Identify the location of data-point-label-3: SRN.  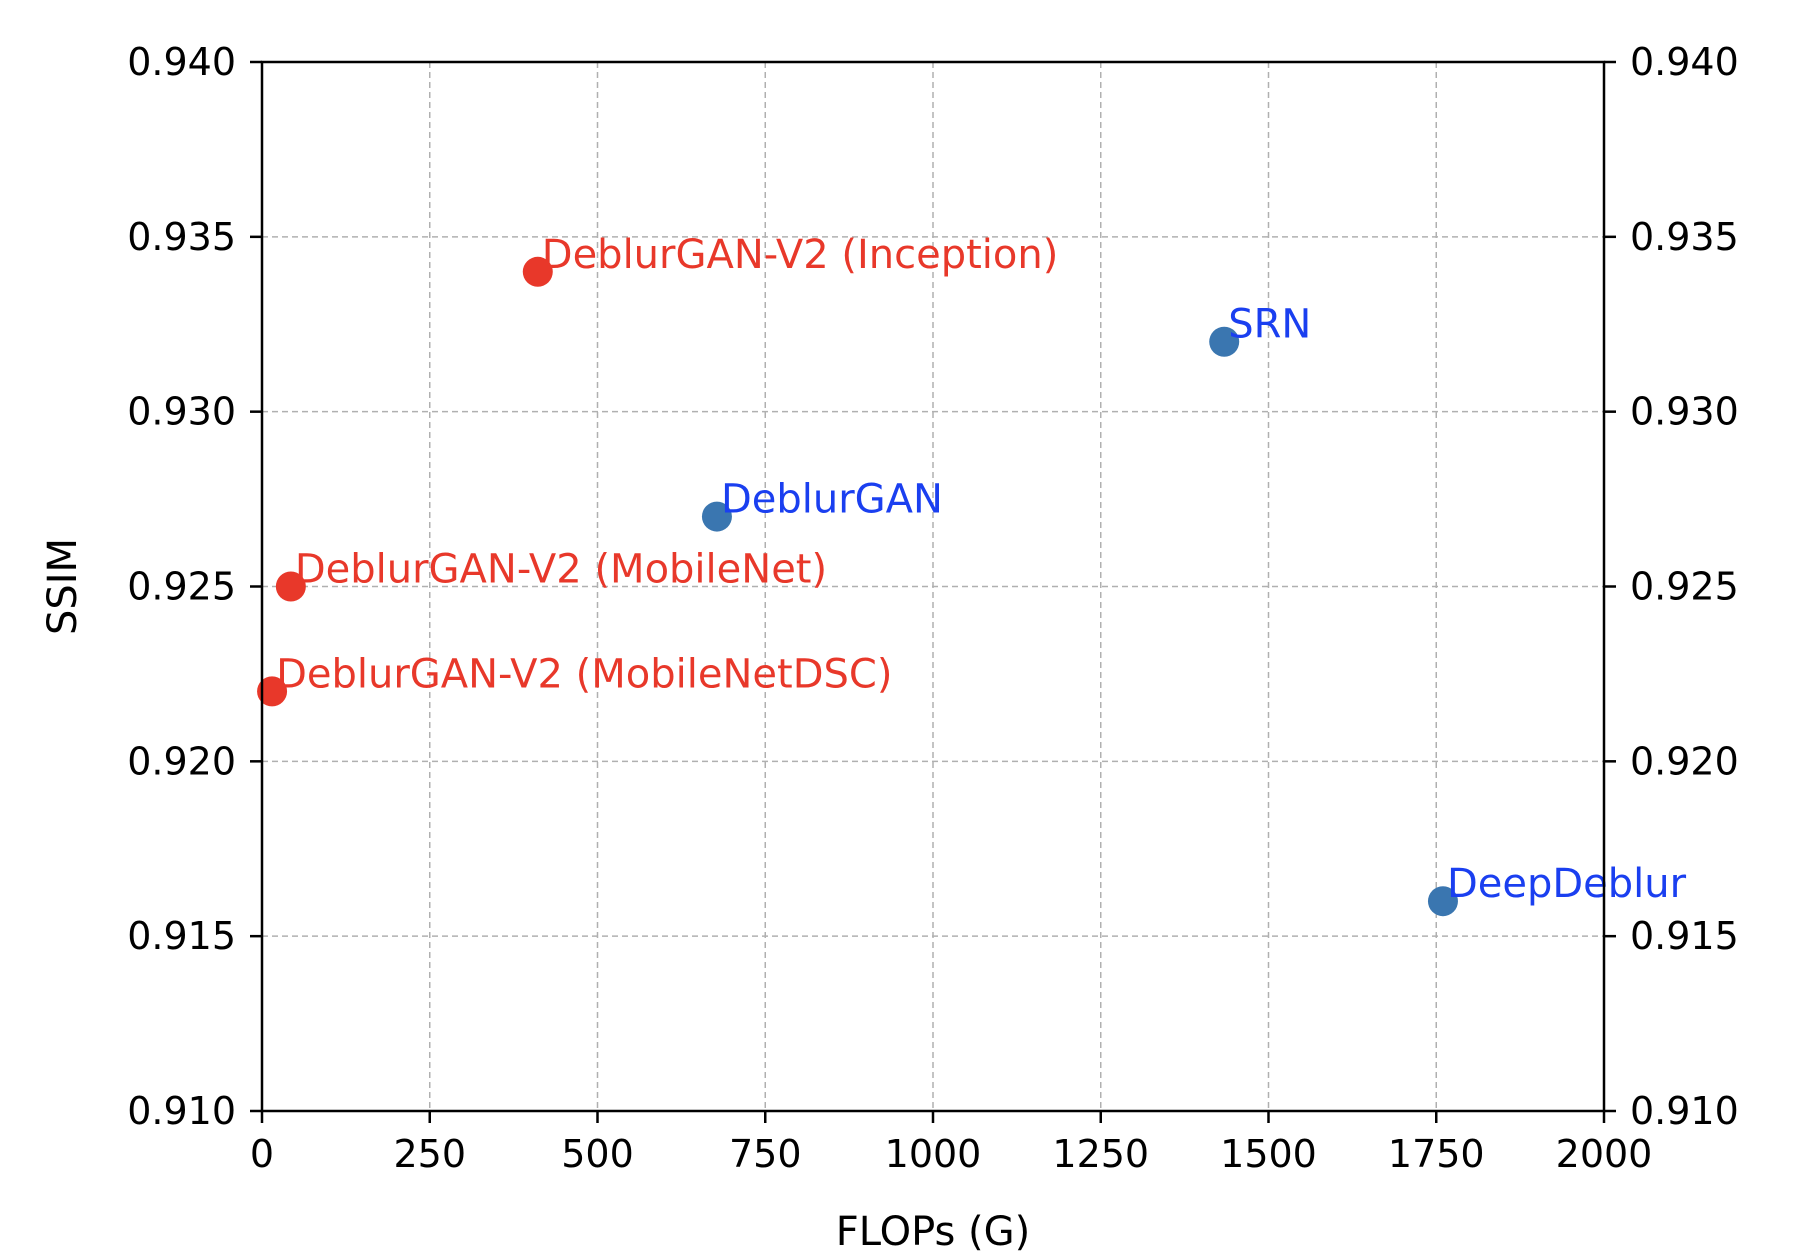
(1269, 325).